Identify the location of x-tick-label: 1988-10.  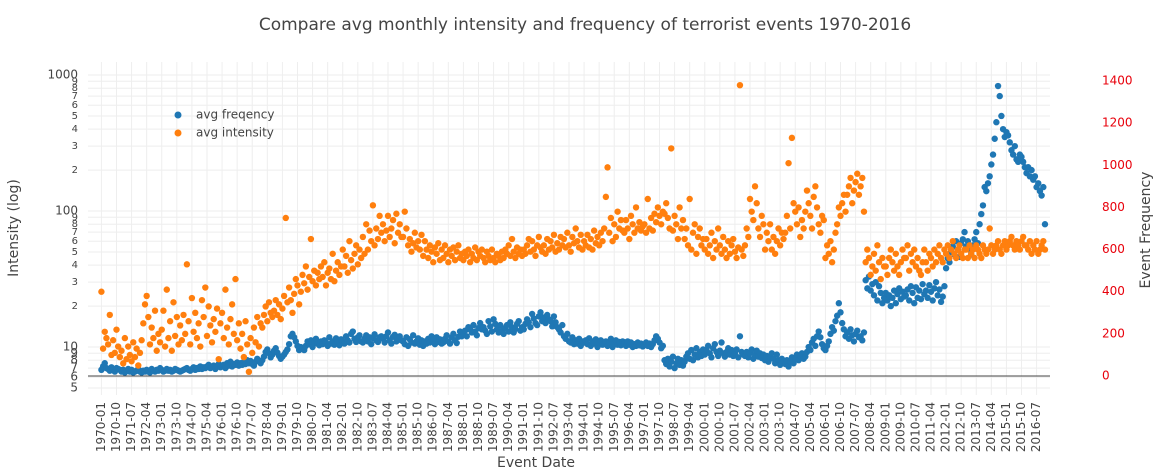
(478, 427).